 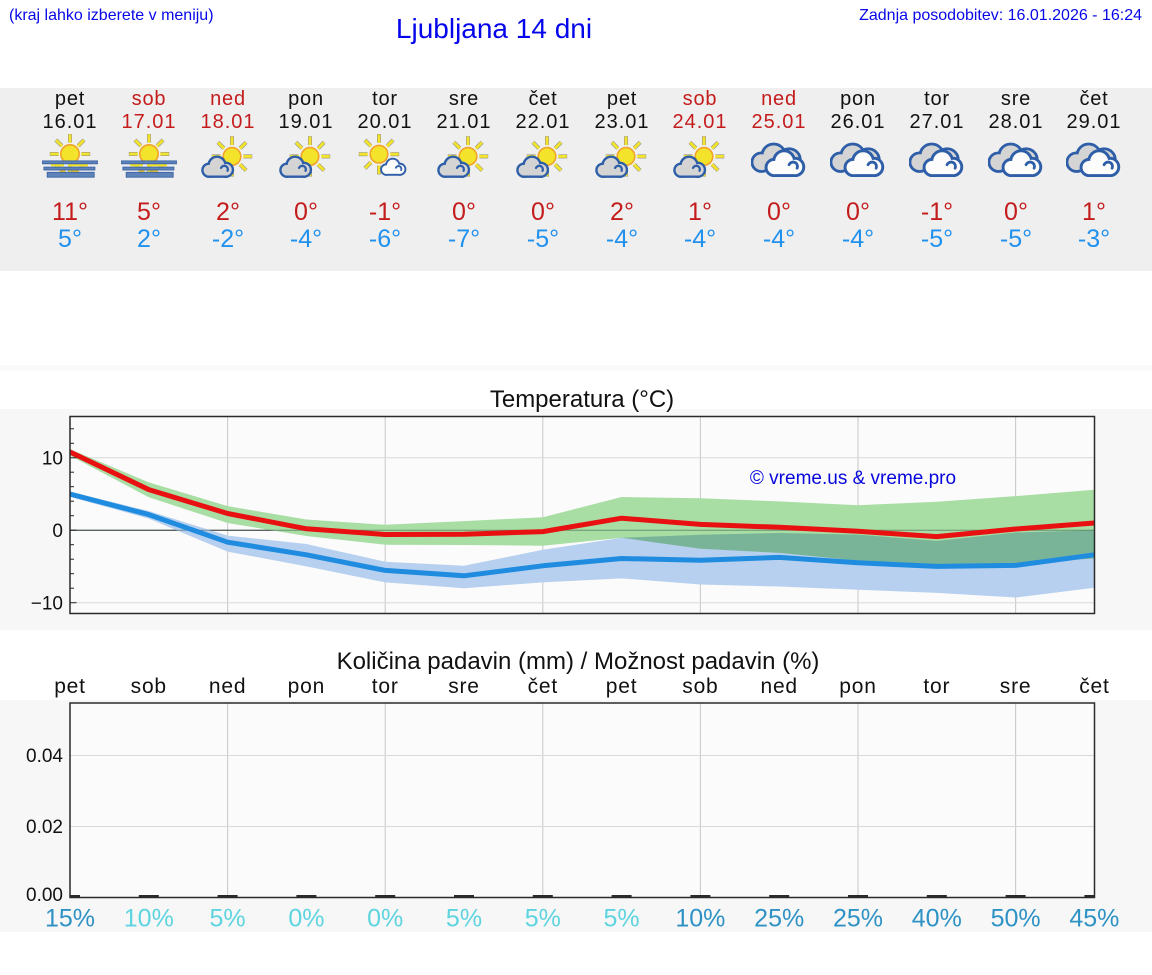 I want to click on svg-text: 40%, so click(x=937, y=919).